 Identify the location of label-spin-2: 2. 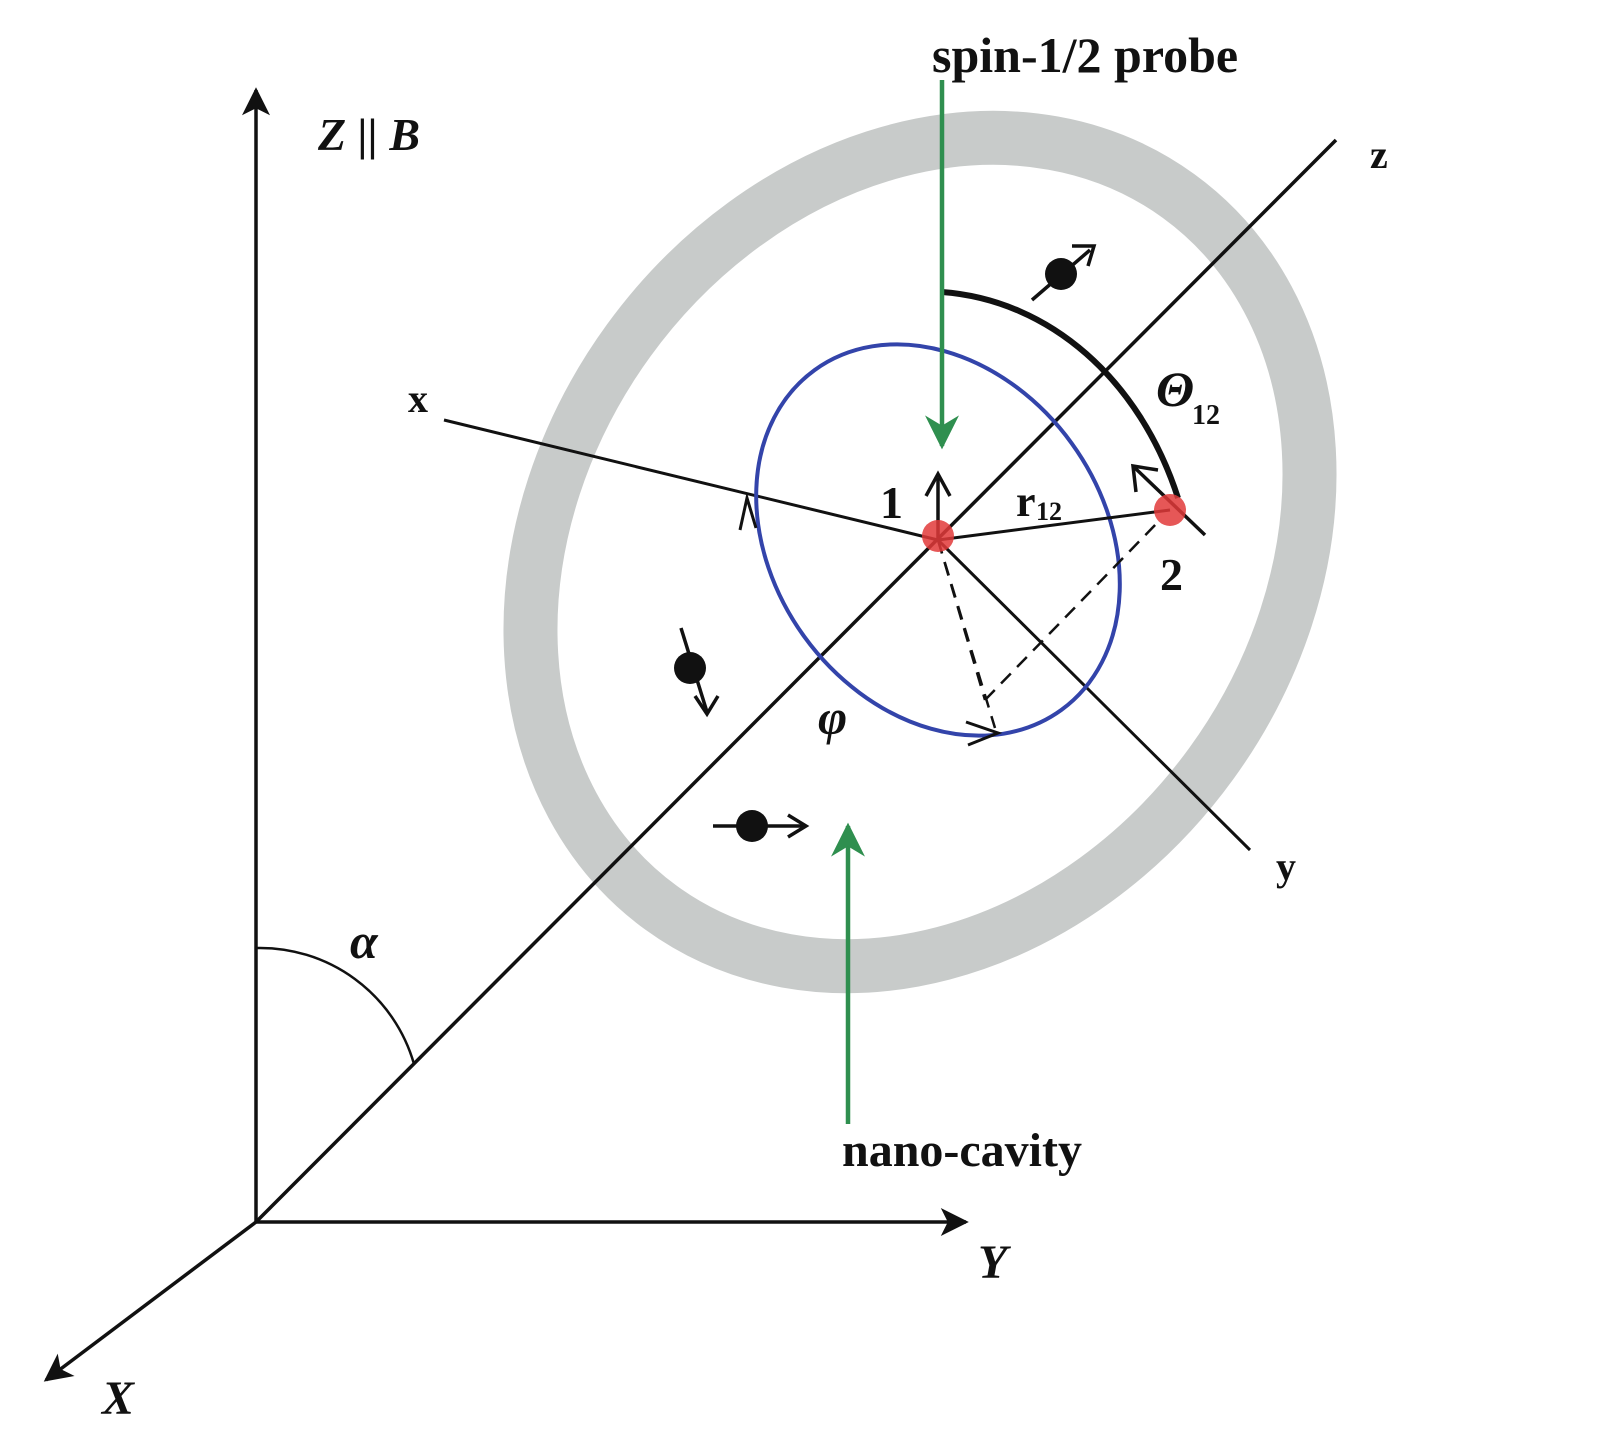
(1171, 574).